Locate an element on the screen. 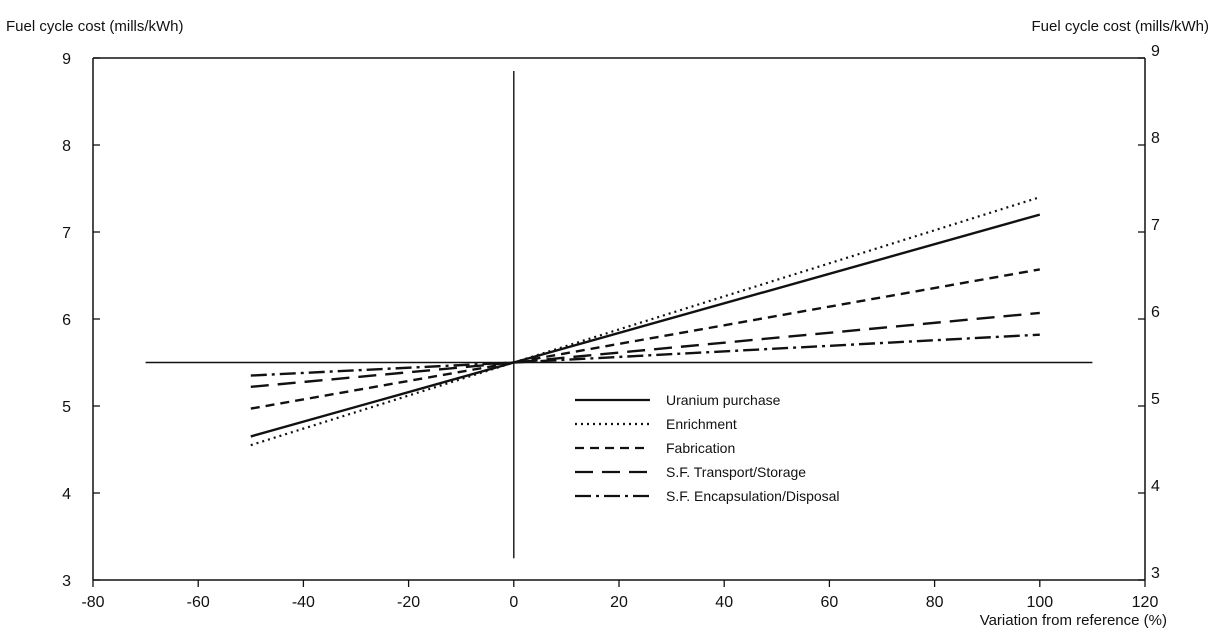 The width and height of the screenshot is (1219, 639). legend-label: Enrichment is located at coordinates (701, 424).